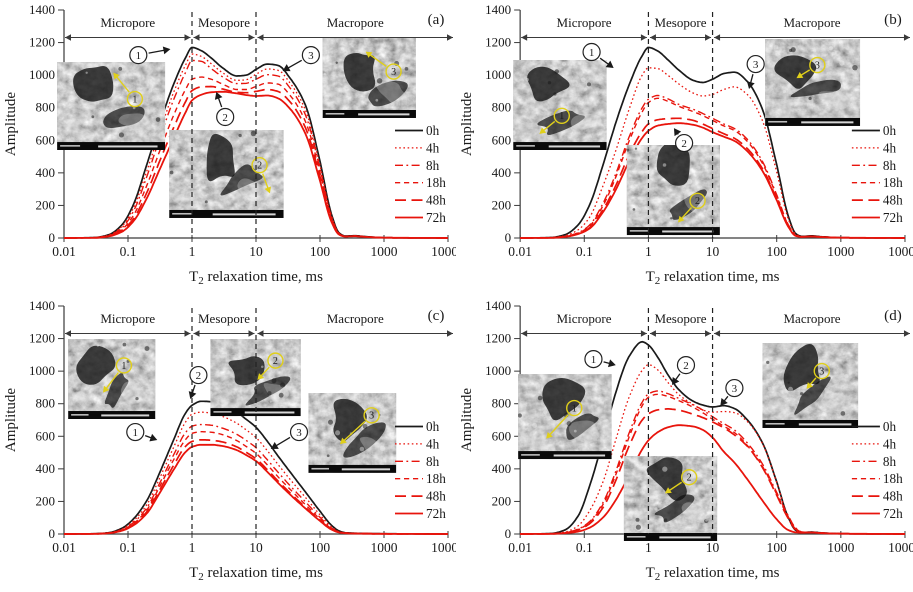 The width and height of the screenshot is (913, 592). What do you see at coordinates (46, 500) in the screenshot?
I see `y-tick-label: 200` at bounding box center [46, 500].